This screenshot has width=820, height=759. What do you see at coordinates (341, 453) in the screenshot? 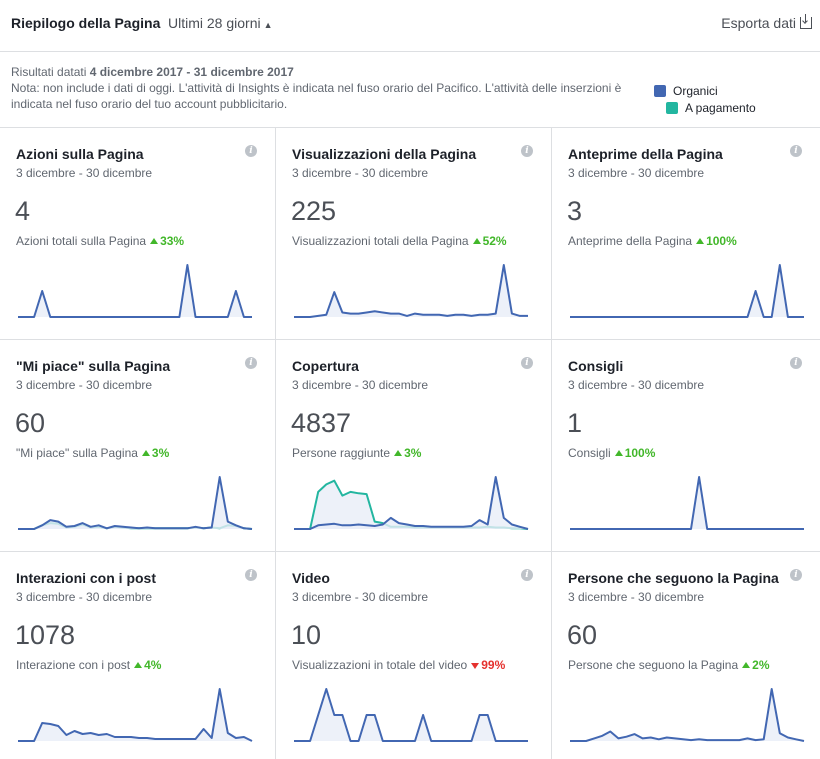
I see `caption-text: Persone raggiunte` at bounding box center [341, 453].